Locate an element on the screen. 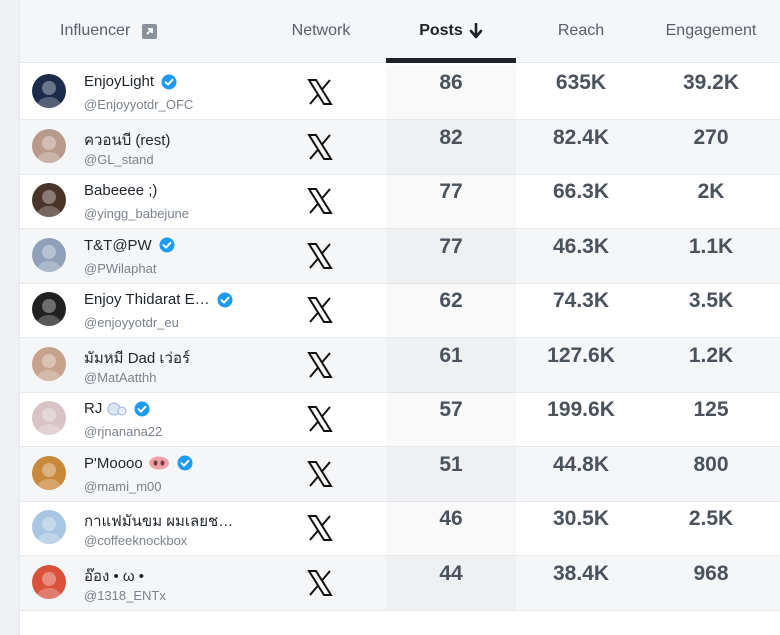 The height and width of the screenshot is (635, 780). influencer-name: Babeeee ;) is located at coordinates (120, 190).